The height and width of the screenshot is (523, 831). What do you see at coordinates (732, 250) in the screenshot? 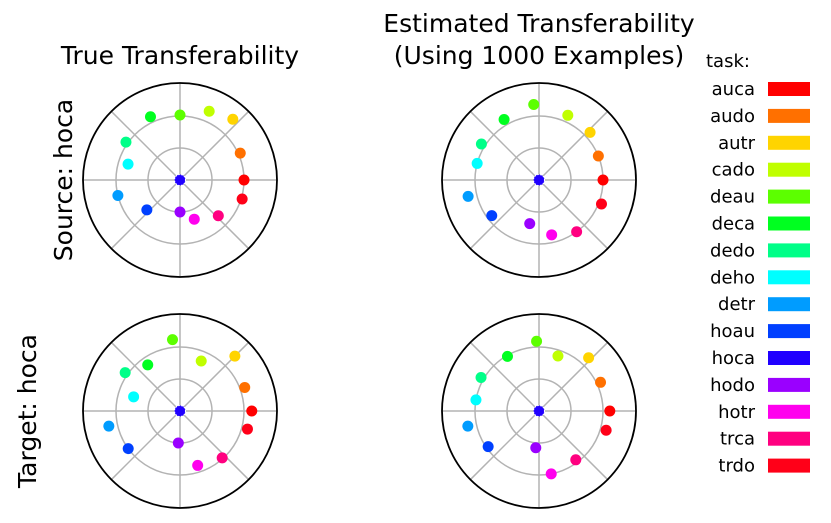
I see `legend-label-dedo: dedo` at bounding box center [732, 250].